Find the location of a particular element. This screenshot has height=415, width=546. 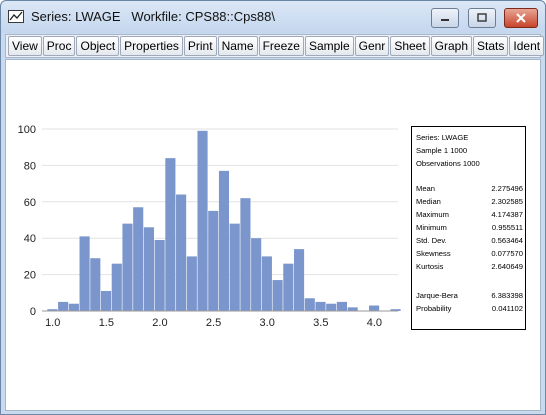

x-tick-label: 3.0 is located at coordinates (267, 323).